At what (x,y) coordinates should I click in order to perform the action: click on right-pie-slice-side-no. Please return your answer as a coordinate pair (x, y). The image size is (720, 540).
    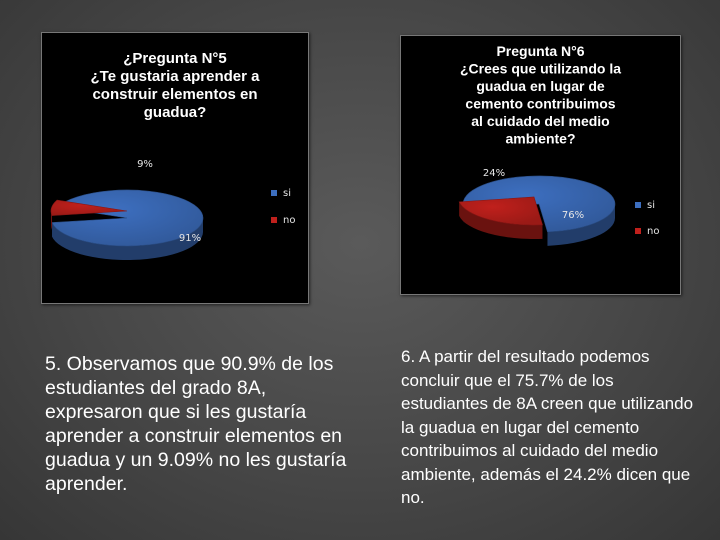
    Looking at the image, I should click on (501, 220).